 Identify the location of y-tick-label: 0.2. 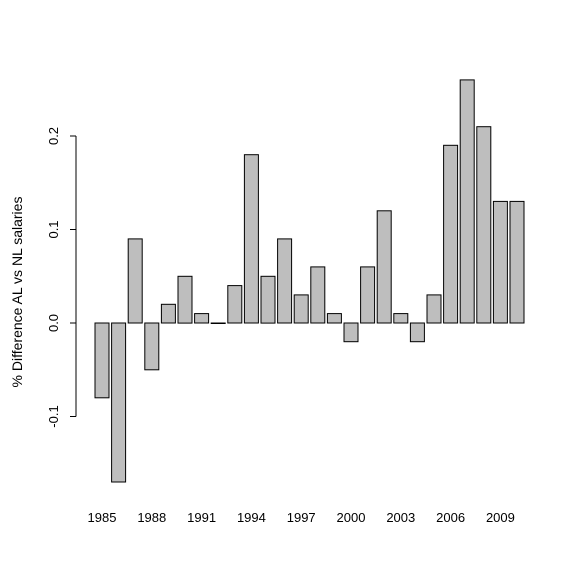
(53, 136).